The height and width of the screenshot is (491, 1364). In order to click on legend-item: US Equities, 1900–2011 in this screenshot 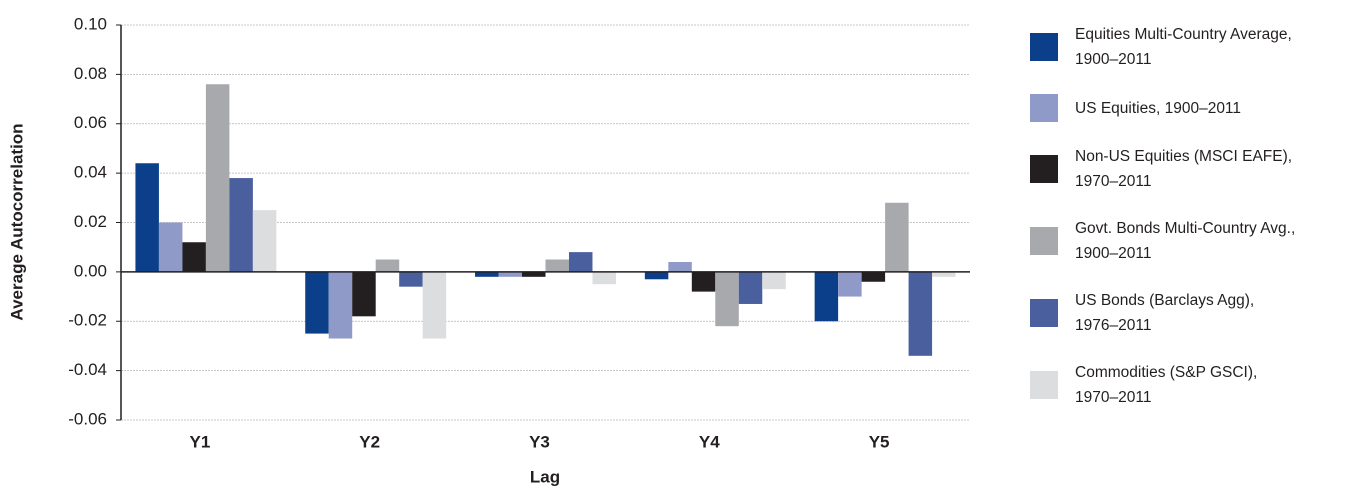, I will do `click(1195, 108)`.